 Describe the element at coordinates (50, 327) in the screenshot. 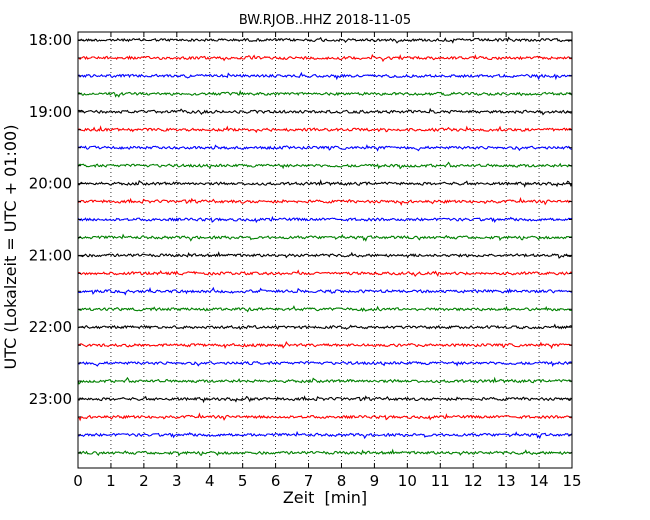

I see `y-tick-label: 22:00` at that location.